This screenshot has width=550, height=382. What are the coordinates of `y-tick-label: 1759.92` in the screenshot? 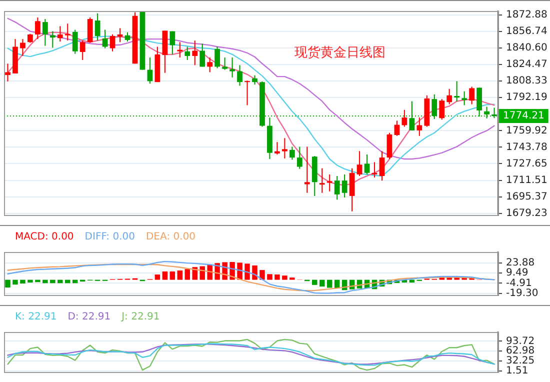 It's located at (527, 130).